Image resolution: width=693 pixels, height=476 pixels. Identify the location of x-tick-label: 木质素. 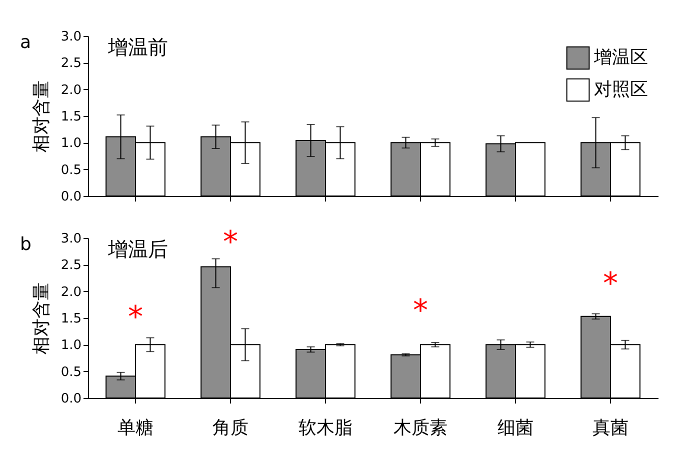
(421, 428).